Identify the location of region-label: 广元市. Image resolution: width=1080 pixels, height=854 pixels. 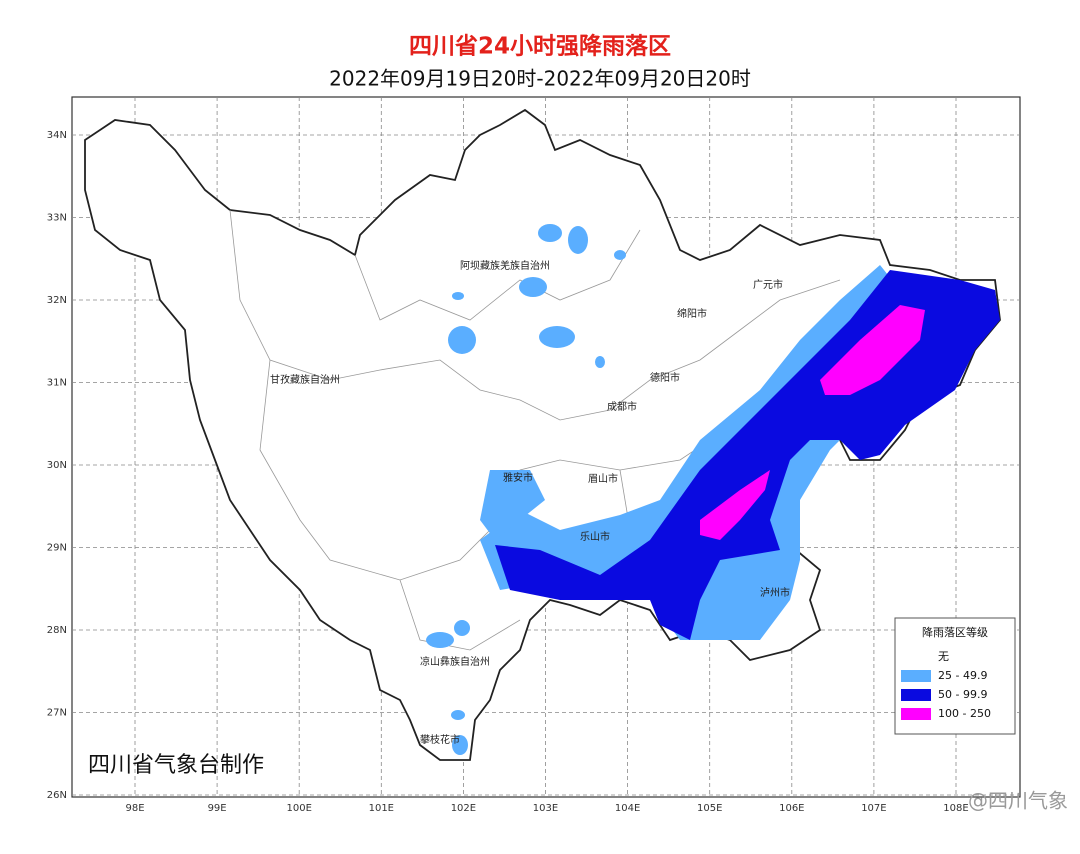
(768, 284).